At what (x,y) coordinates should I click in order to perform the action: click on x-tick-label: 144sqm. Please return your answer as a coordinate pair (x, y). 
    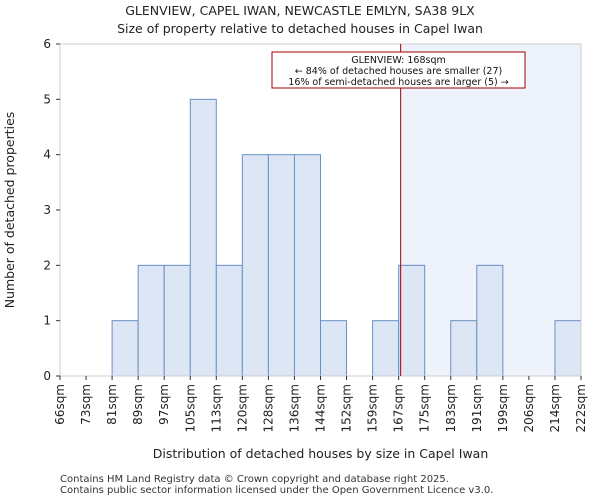
    Looking at the image, I should click on (321, 408).